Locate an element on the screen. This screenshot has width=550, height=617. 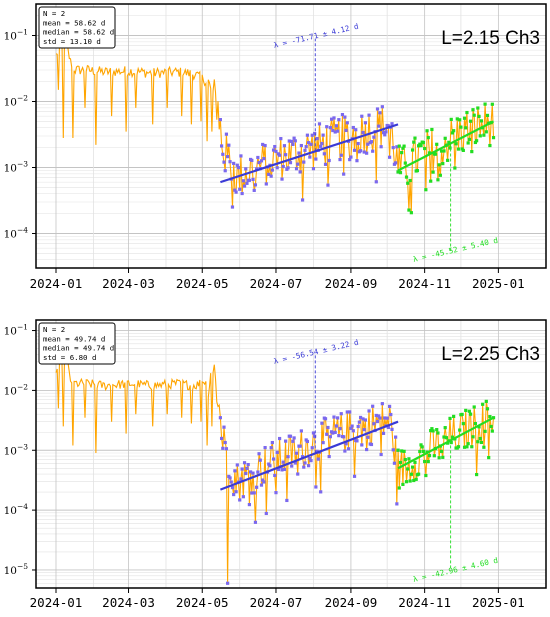
x-tick-label: 2024-03 is located at coordinates (128, 602).